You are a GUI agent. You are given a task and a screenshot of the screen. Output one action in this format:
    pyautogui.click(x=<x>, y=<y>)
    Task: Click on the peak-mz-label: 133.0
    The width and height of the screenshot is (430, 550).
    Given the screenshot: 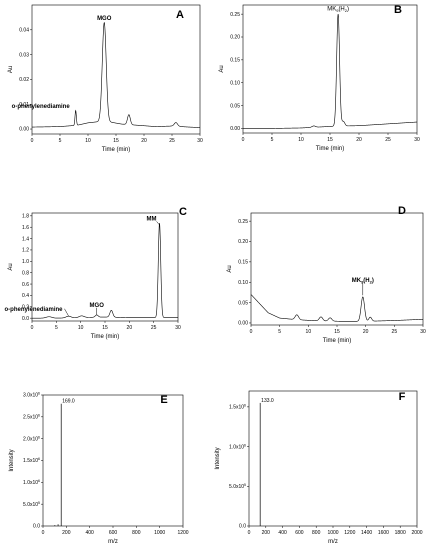 What is the action you would take?
    pyautogui.click(x=267, y=401)
    